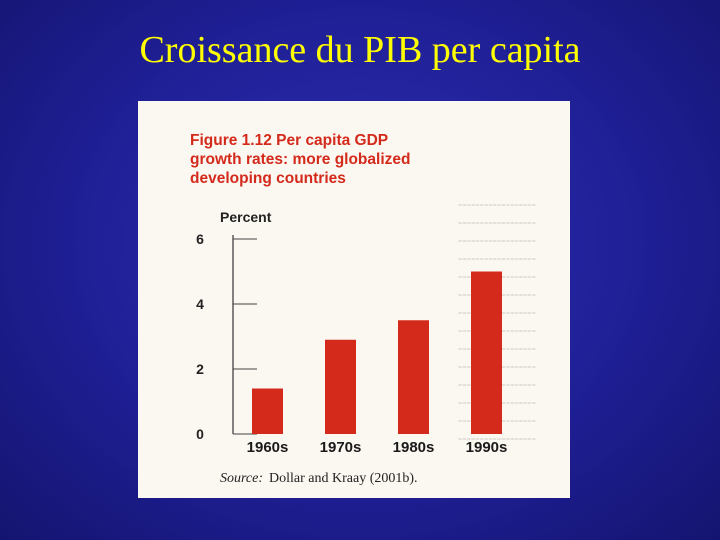  I want to click on figure-title-line: growth rates: more globalized, so click(300, 159).